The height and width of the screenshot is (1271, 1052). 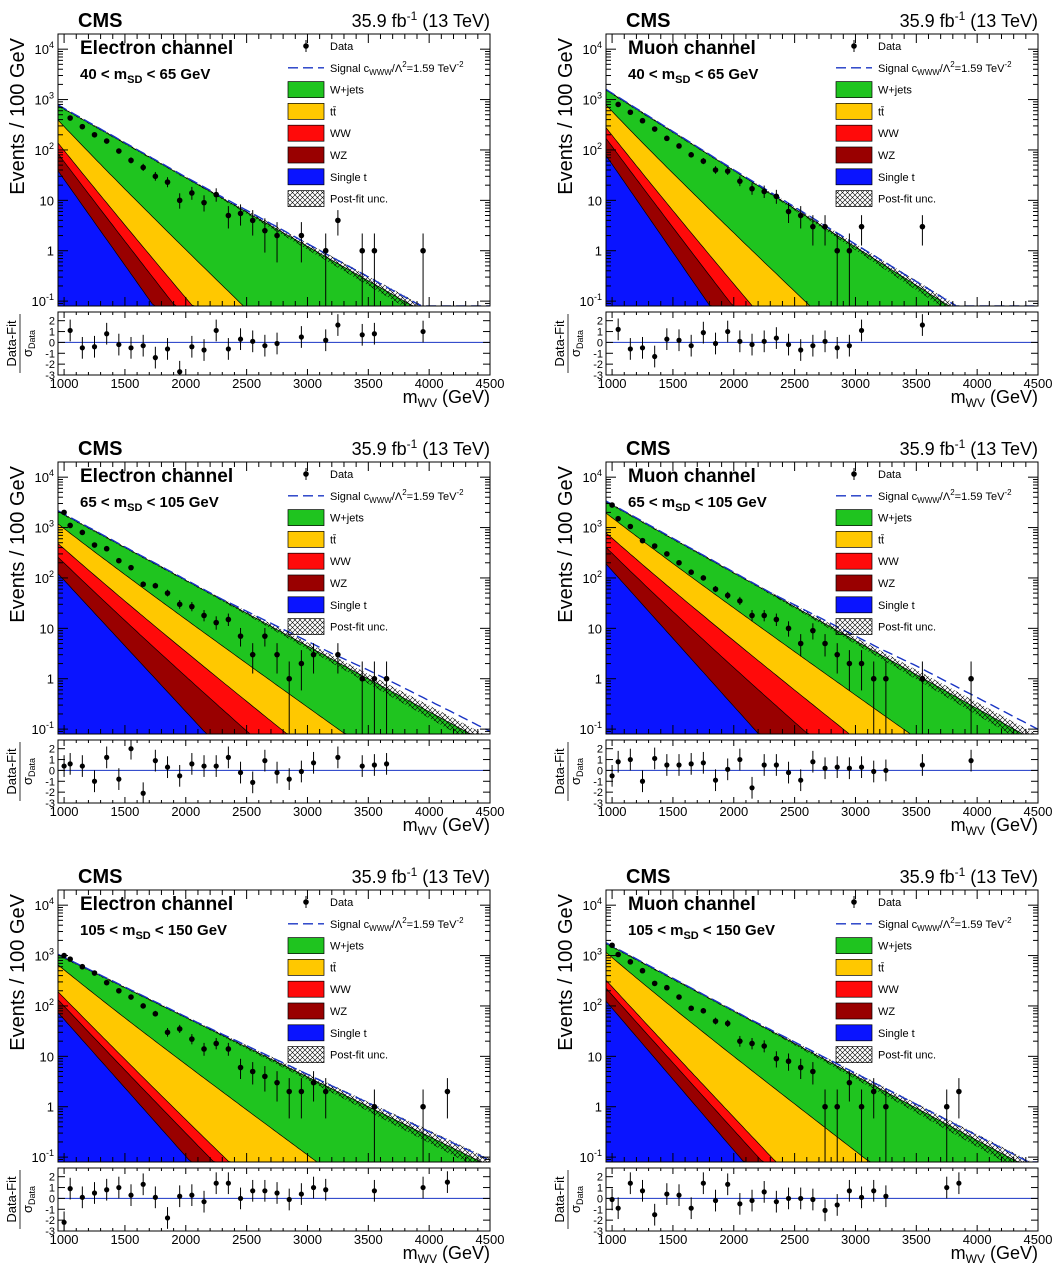 What do you see at coordinates (44, 48) in the screenshot?
I see `y-tick-label: 10⁴` at bounding box center [44, 48].